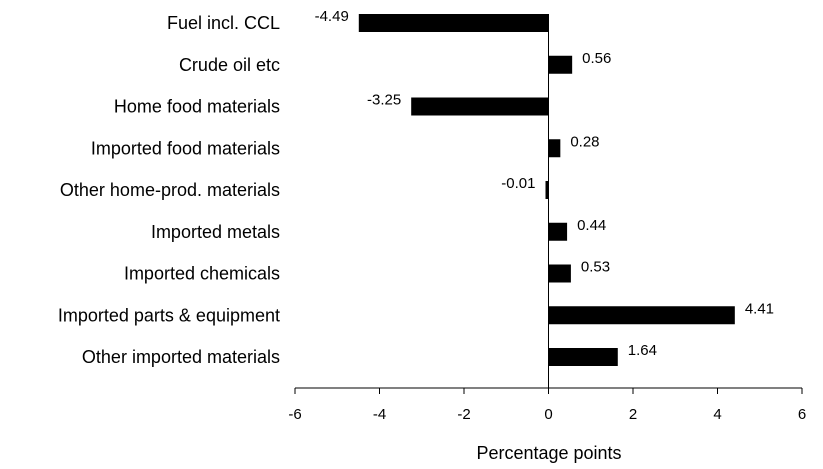  What do you see at coordinates (548, 453) in the screenshot?
I see `x-axis-title: Percentage points` at bounding box center [548, 453].